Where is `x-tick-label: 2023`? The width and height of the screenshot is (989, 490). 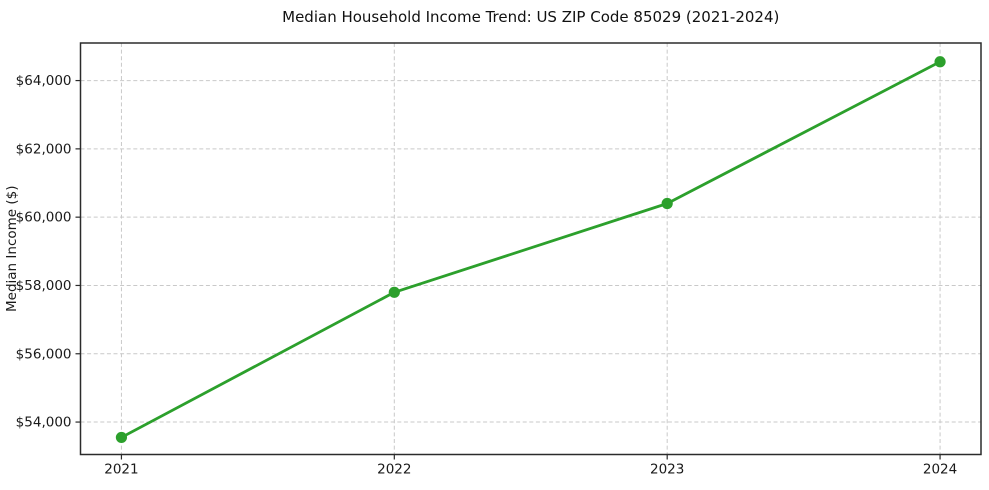 x-tick-label: 2023 is located at coordinates (667, 470).